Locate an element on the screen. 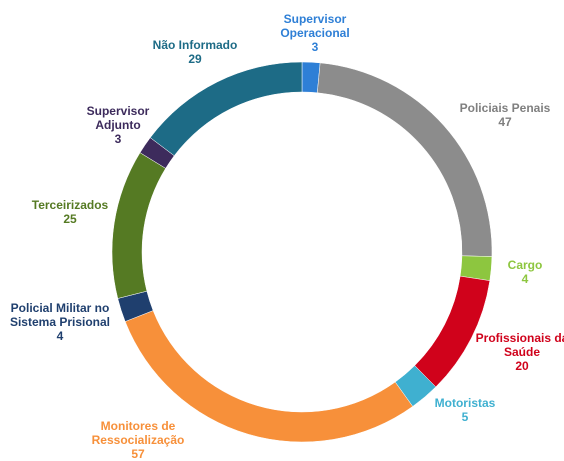  slice-label: Cargo 4 is located at coordinates (525, 272).